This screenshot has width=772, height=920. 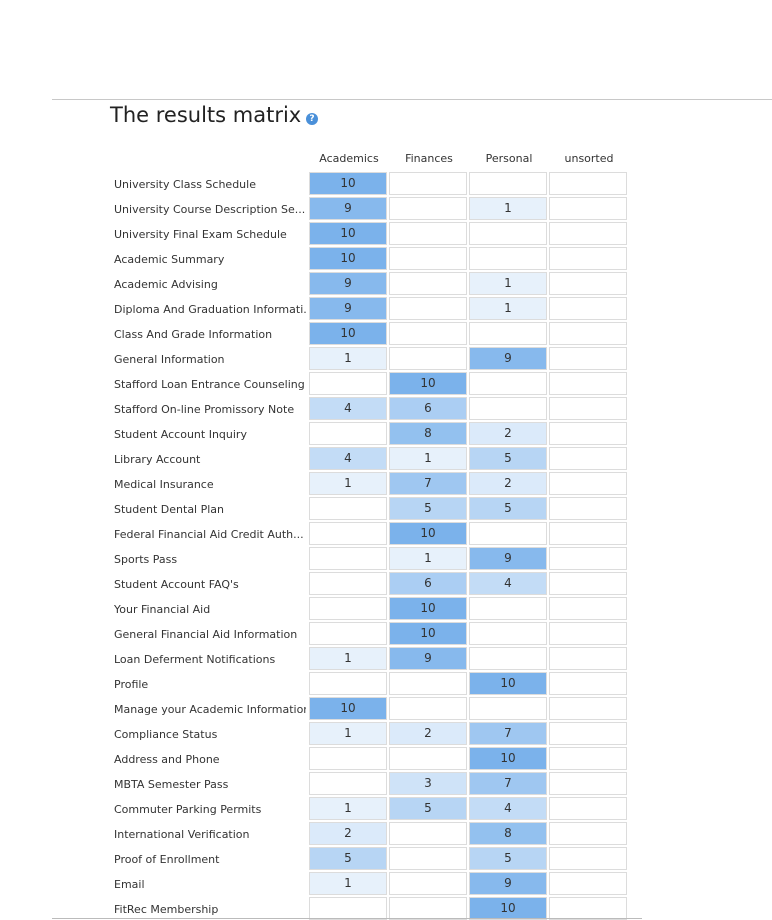 I want to click on column-header: Finances, so click(x=429, y=158).